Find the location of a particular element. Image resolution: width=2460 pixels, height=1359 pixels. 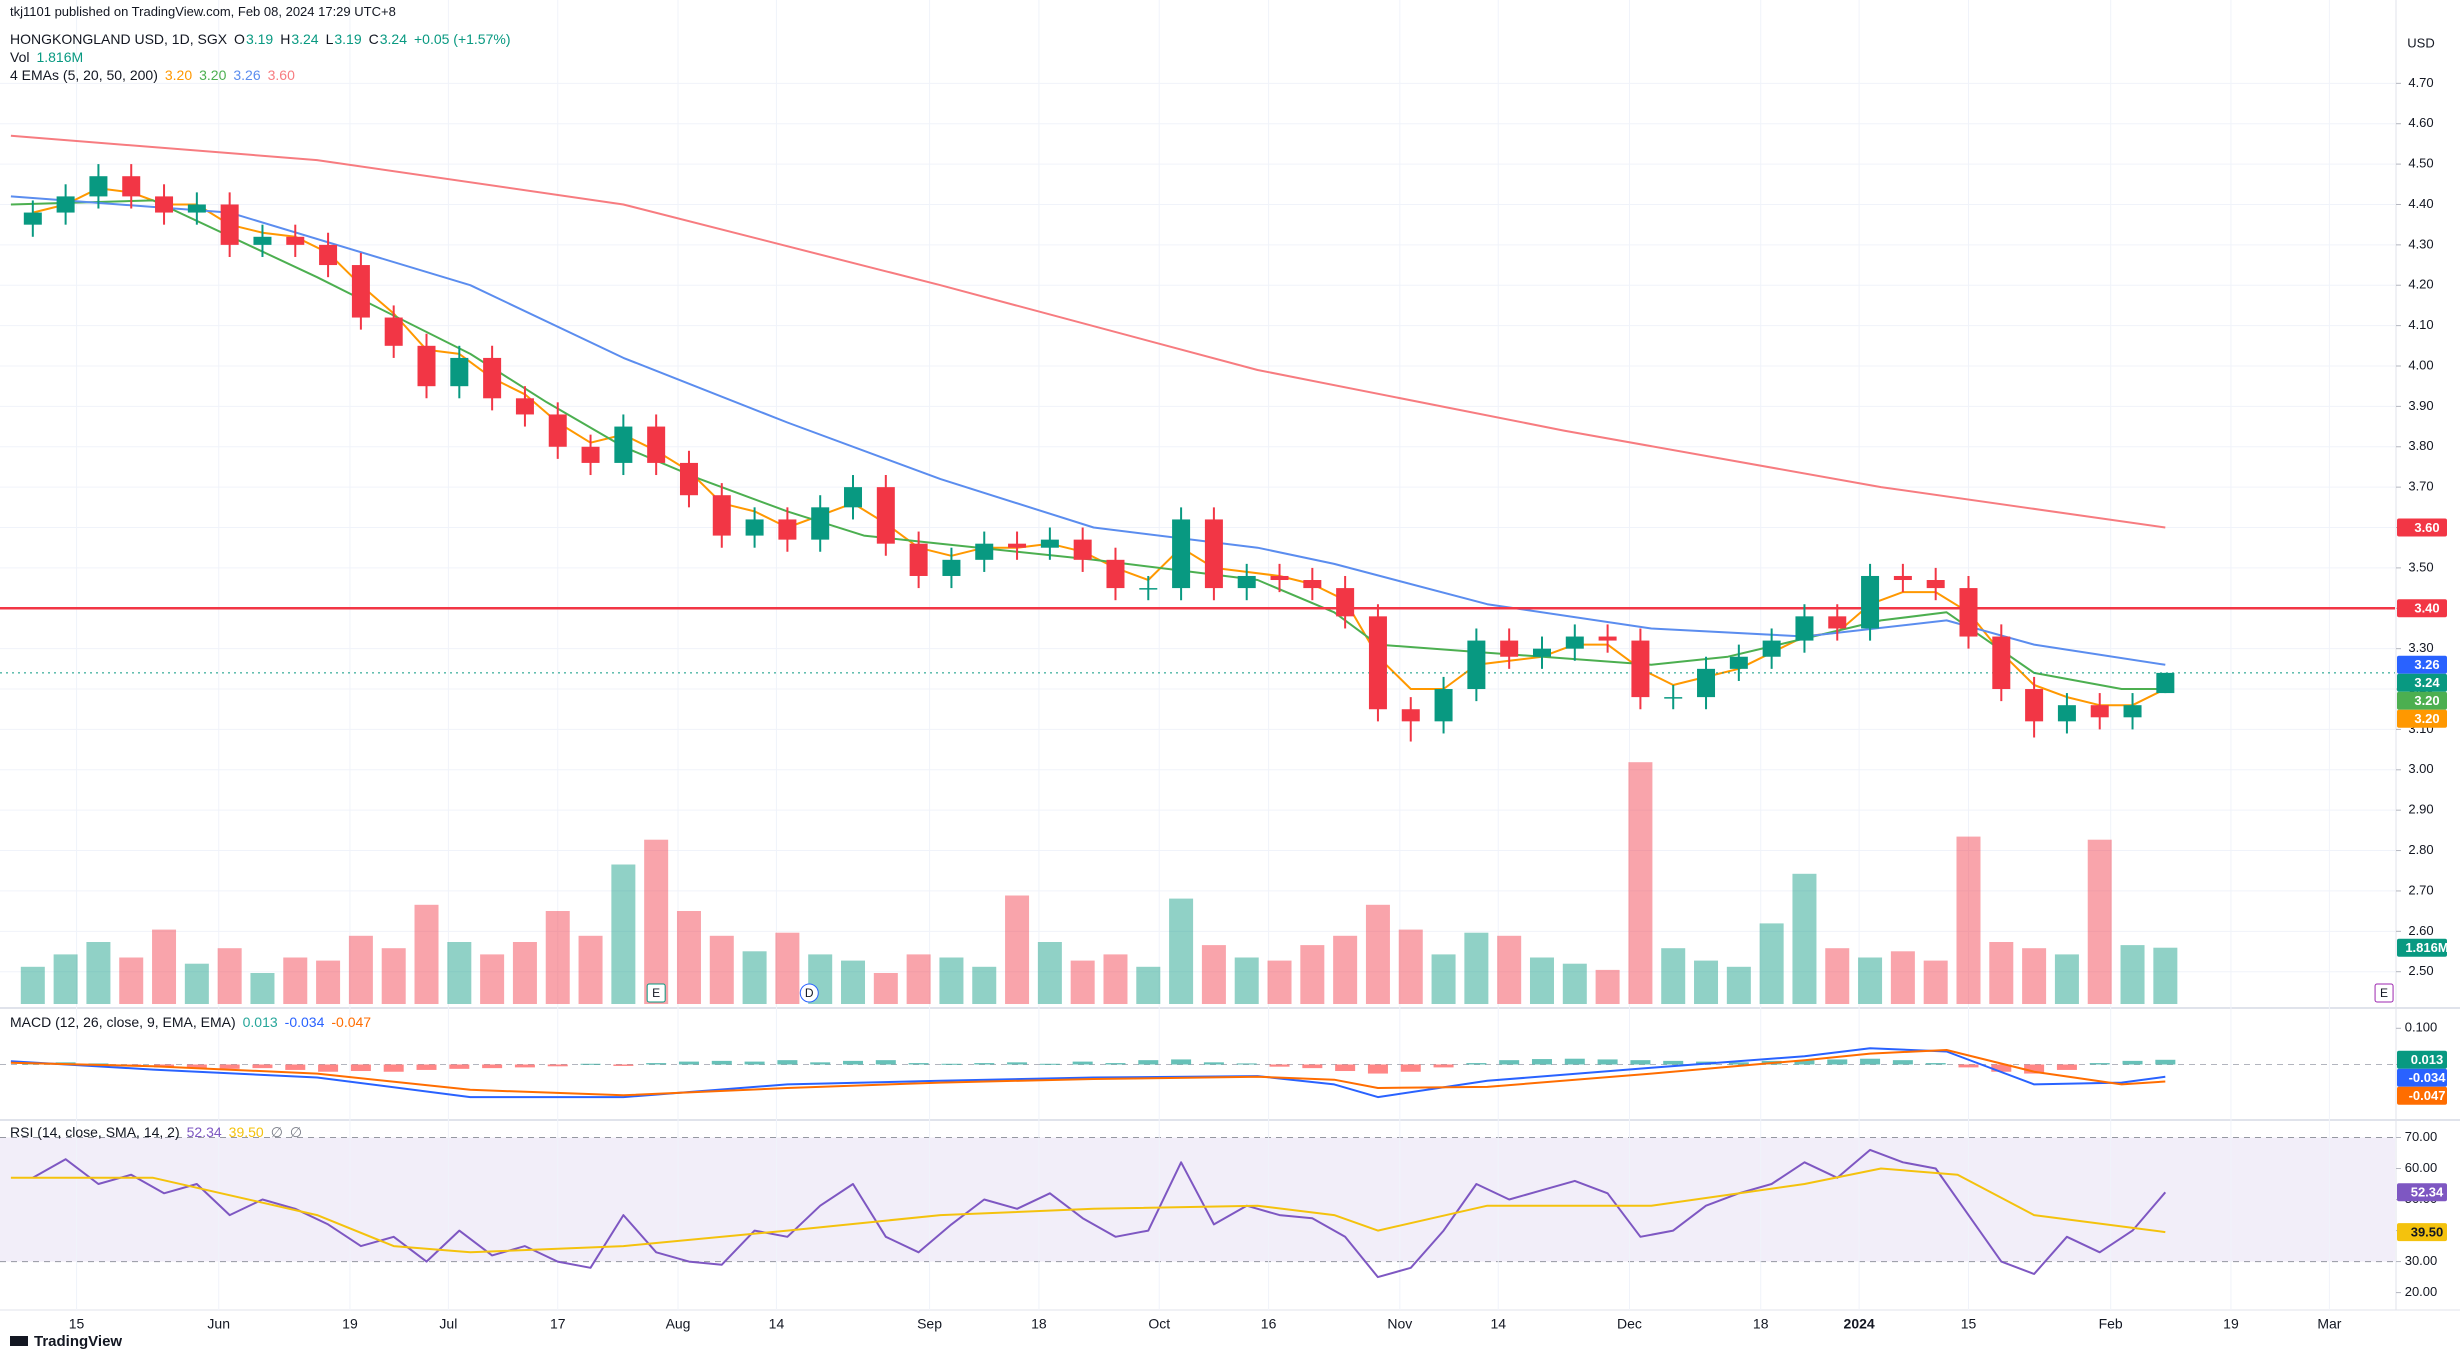

x-tick-label: Jul is located at coordinates (448, 1324).